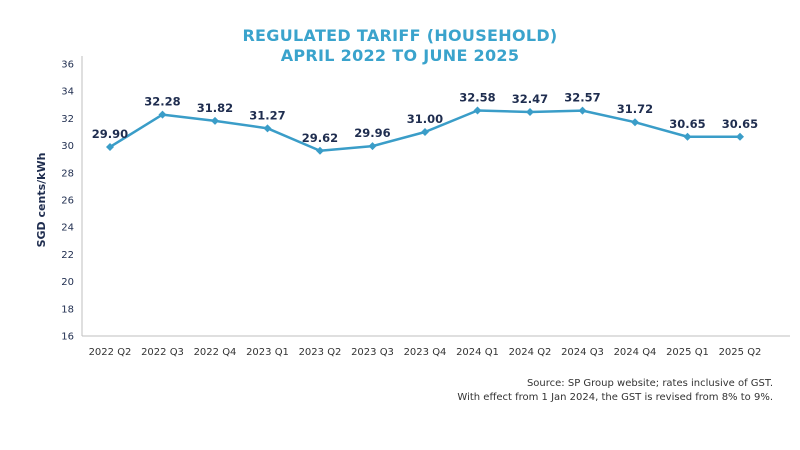  What do you see at coordinates (477, 98) in the screenshot?
I see `data-label: 32.58` at bounding box center [477, 98].